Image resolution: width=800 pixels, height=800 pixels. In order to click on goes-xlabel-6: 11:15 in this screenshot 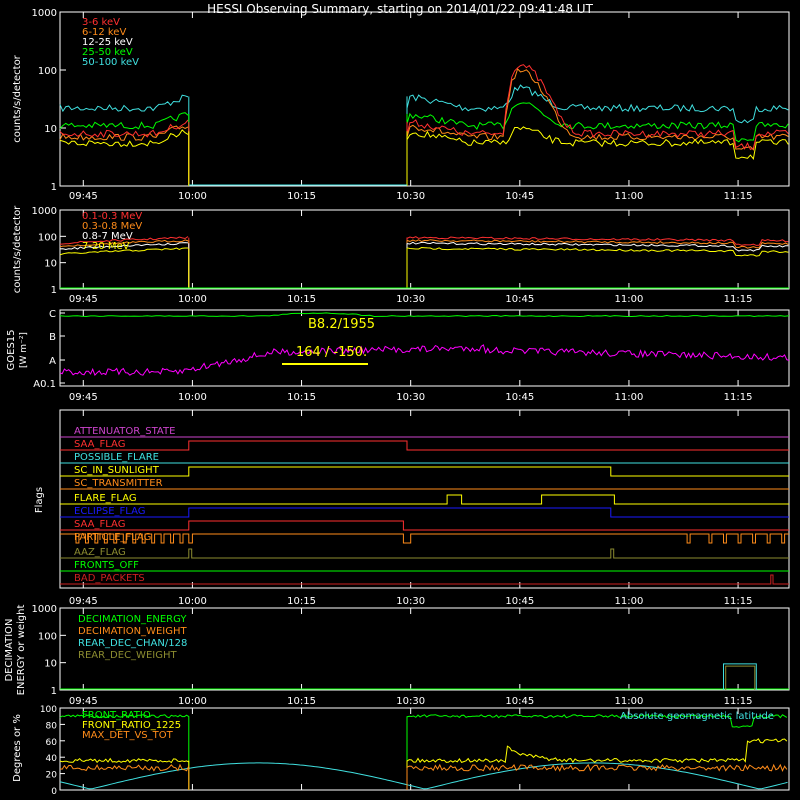, I will do `click(738, 397)`.